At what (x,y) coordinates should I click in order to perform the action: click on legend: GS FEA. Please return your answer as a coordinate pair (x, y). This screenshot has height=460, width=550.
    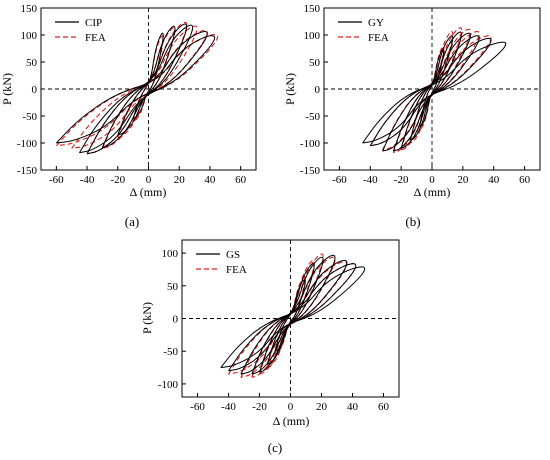
    Looking at the image, I should click on (221, 262).